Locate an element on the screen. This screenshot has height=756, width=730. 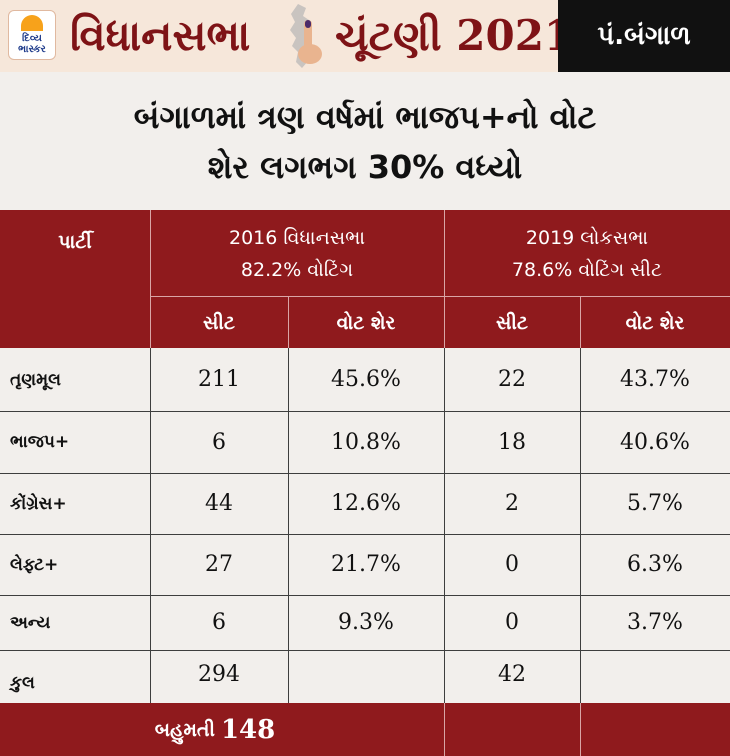
majority-value: 148 is located at coordinates (248, 729).